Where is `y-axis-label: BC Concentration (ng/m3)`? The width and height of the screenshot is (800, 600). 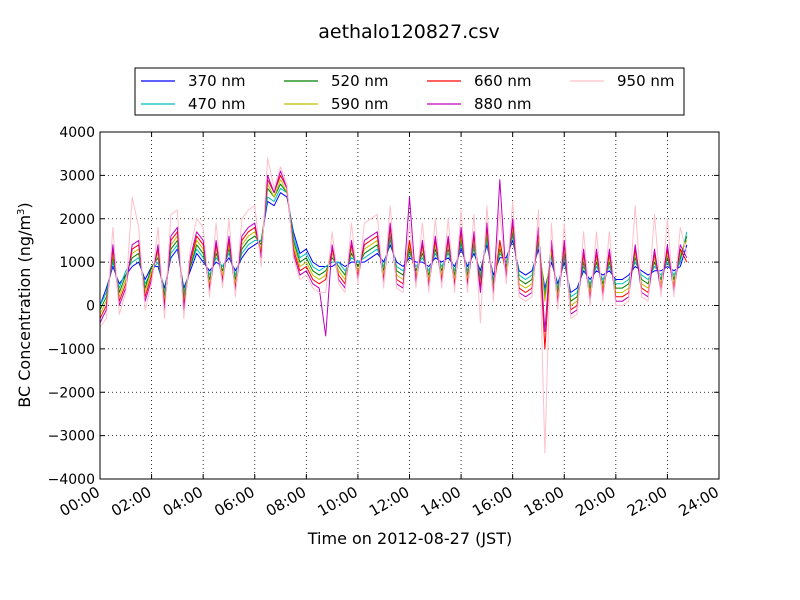
y-axis-label: BC Concentration (ng/m3) is located at coordinates (24, 304).